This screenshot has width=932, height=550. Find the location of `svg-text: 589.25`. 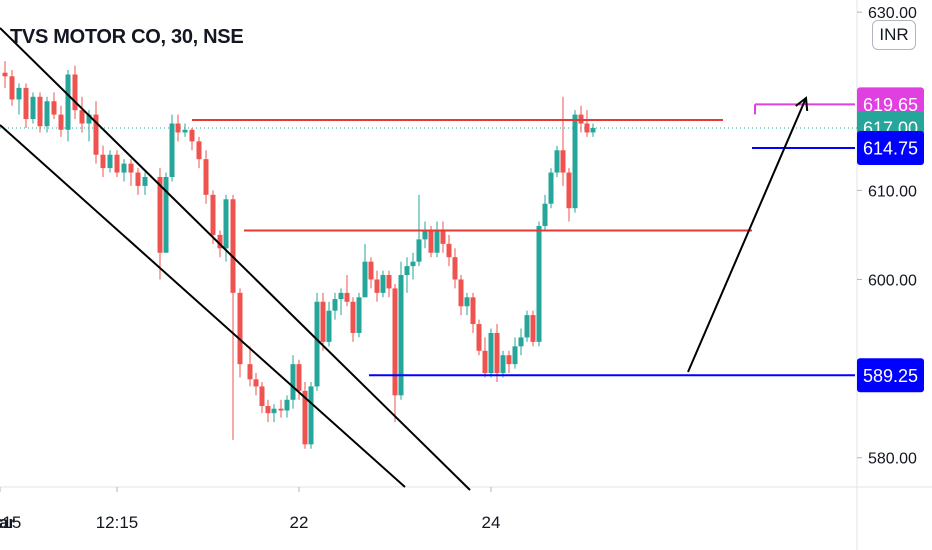

svg-text: 589.25 is located at coordinates (890, 376).